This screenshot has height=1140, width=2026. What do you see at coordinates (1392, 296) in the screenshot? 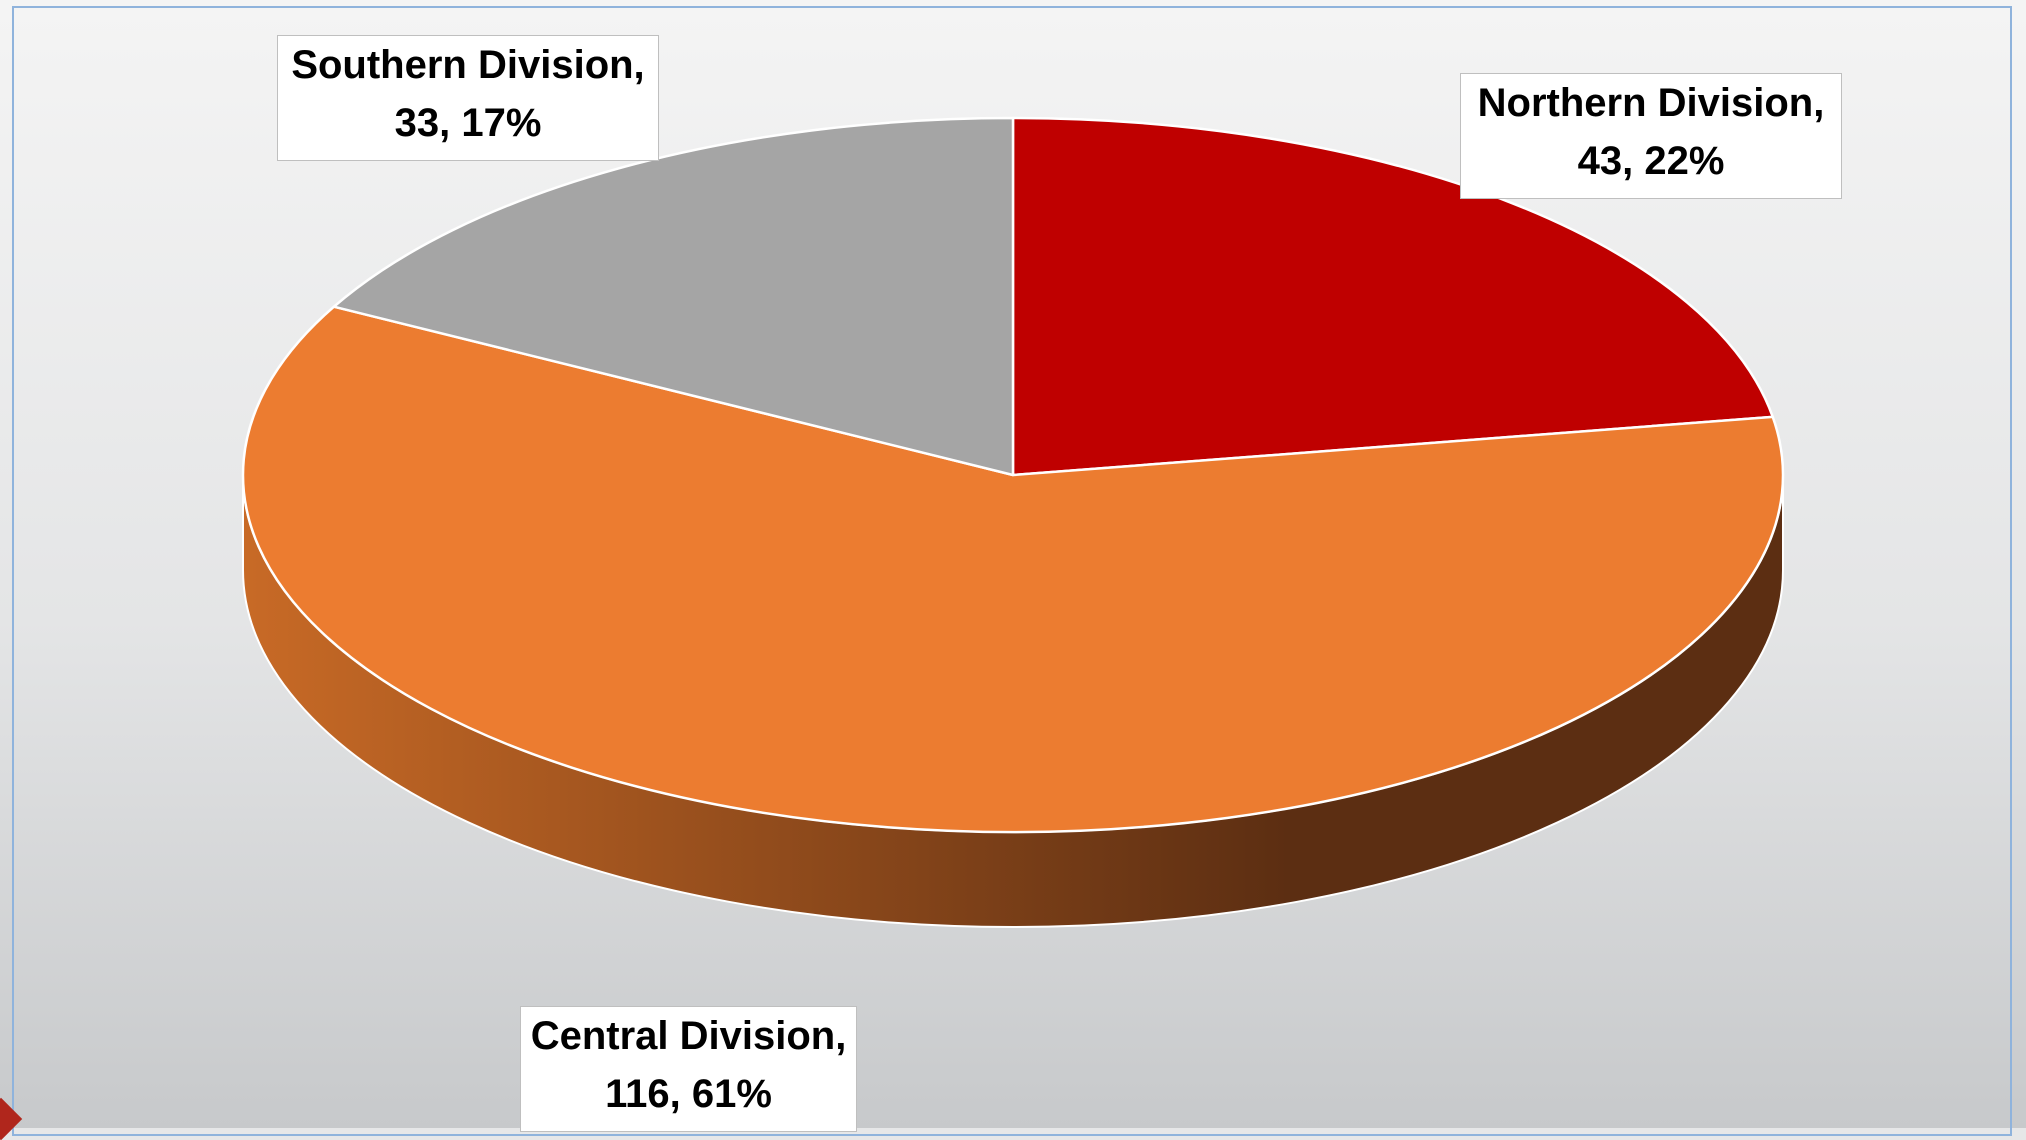
I see `pie-slice-northern` at bounding box center [1392, 296].